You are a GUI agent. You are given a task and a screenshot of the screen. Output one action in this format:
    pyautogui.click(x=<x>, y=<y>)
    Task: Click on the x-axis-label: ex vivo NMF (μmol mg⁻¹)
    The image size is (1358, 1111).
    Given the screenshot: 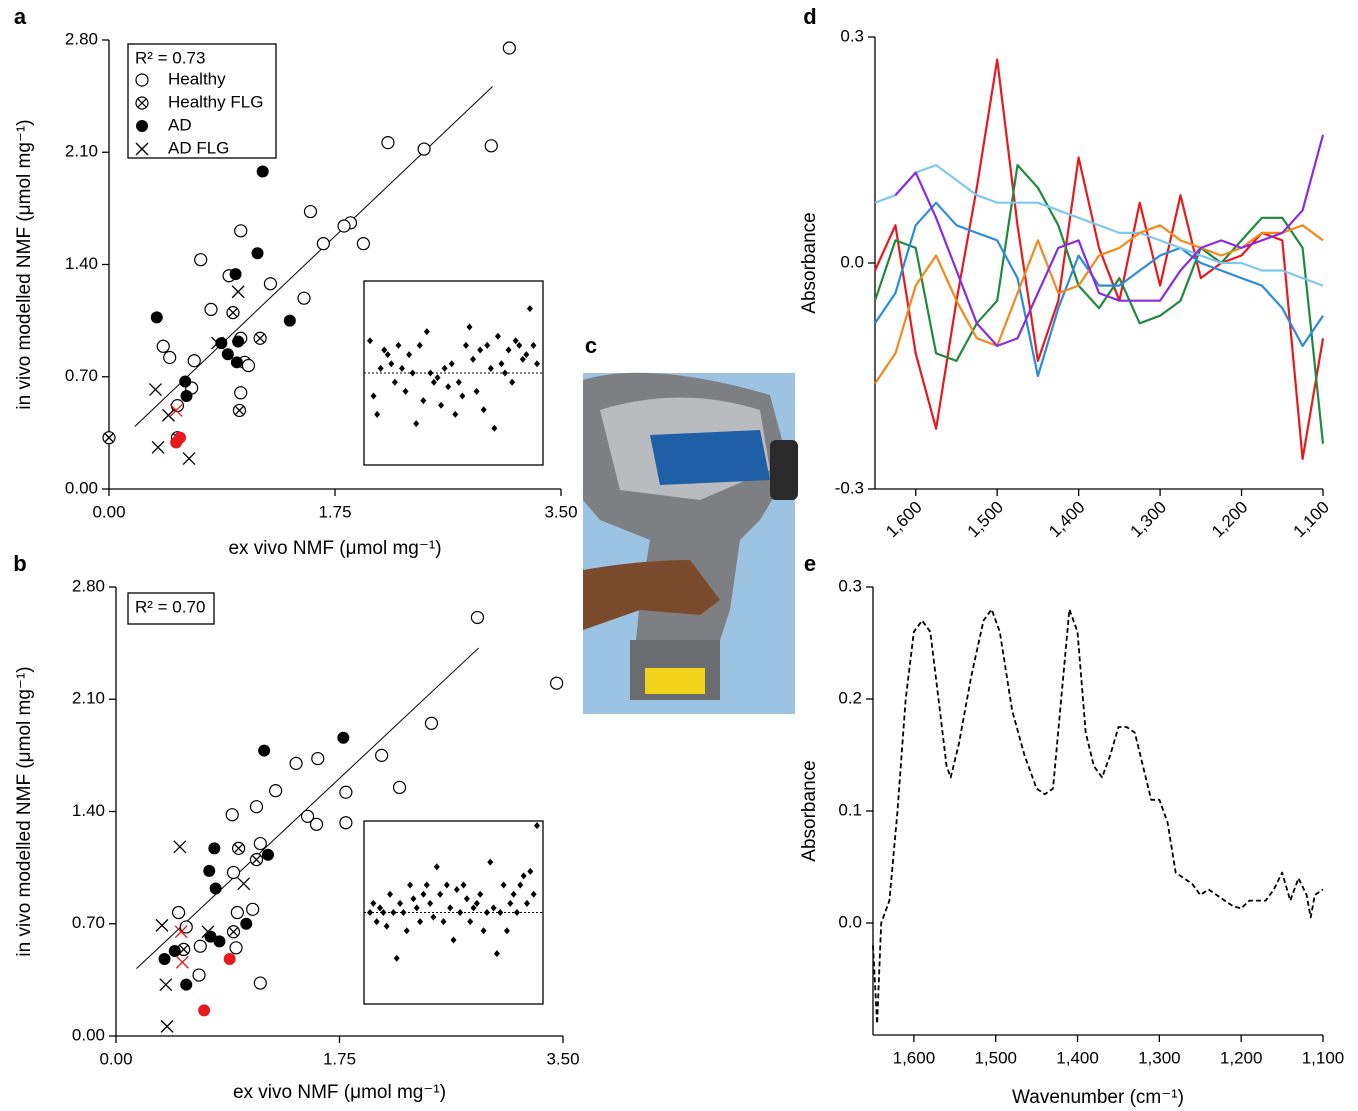 What is the action you would take?
    pyautogui.click(x=334, y=548)
    